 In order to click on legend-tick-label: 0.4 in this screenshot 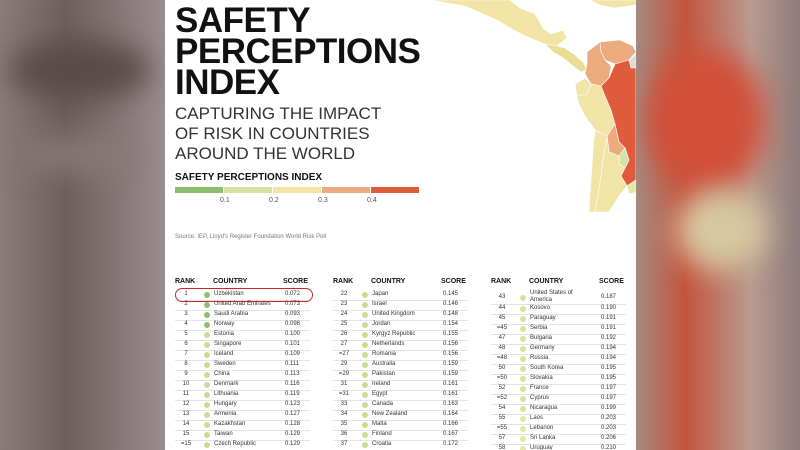, I will do `click(372, 200)`.